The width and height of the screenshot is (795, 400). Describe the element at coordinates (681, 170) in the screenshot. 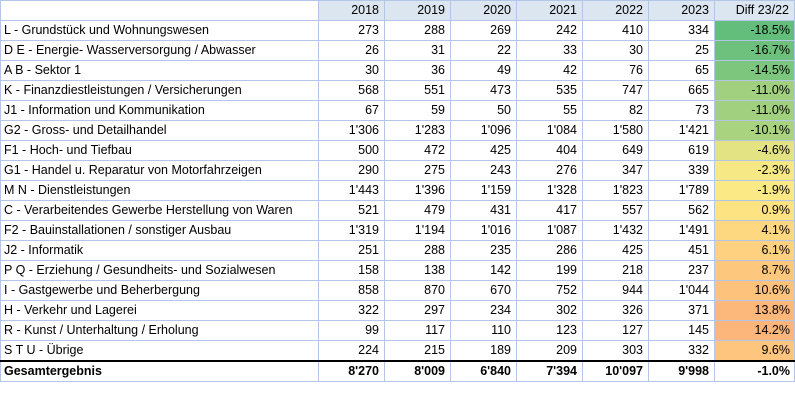

I see `row-value-2023: 339` at that location.